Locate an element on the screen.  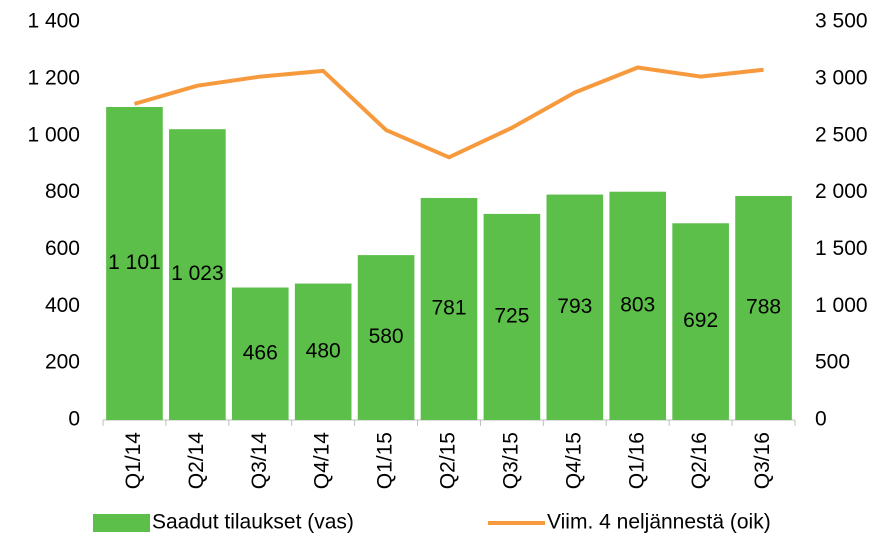
y-tick-label: 400 is located at coordinates (62, 305).